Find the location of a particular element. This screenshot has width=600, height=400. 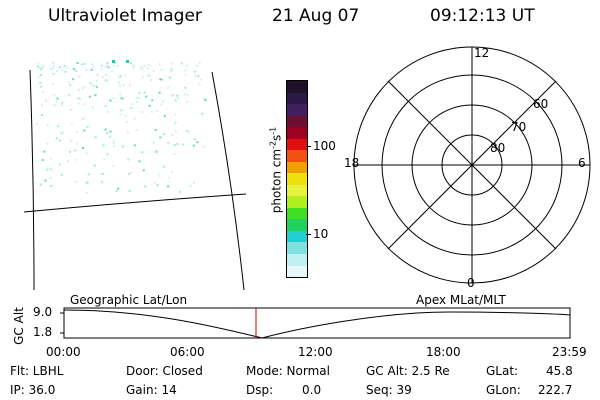

time-tick-1200: 12:00 is located at coordinates (315, 352).